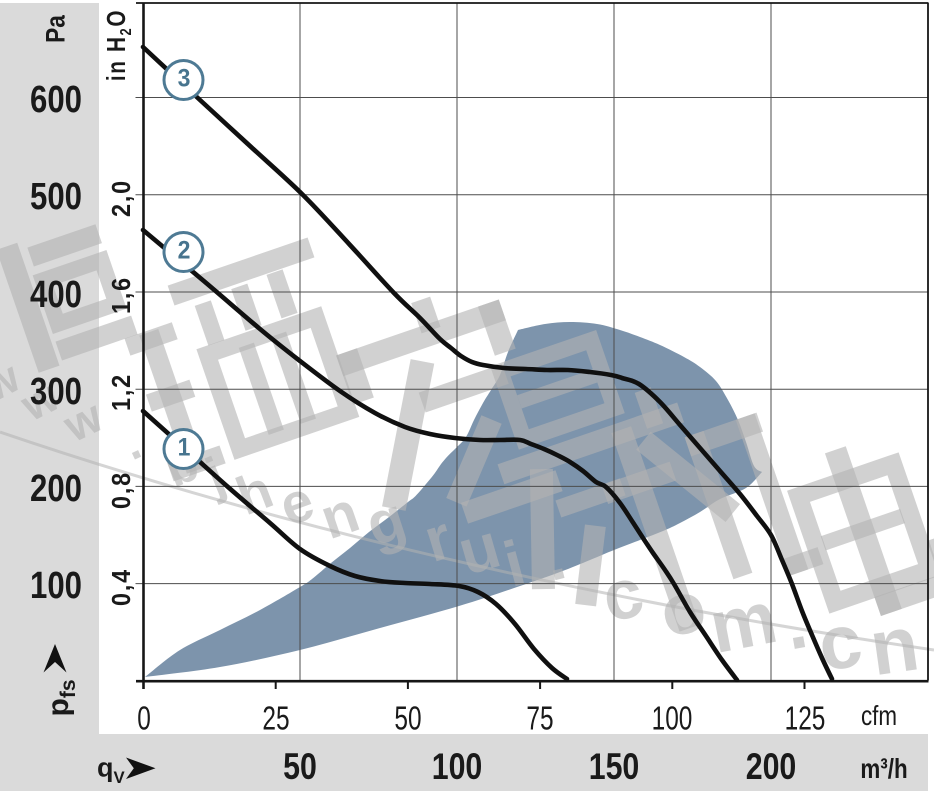 This screenshot has width=934, height=799. What do you see at coordinates (296, 503) in the screenshot?
I see `svg-text: e` at bounding box center [296, 503].